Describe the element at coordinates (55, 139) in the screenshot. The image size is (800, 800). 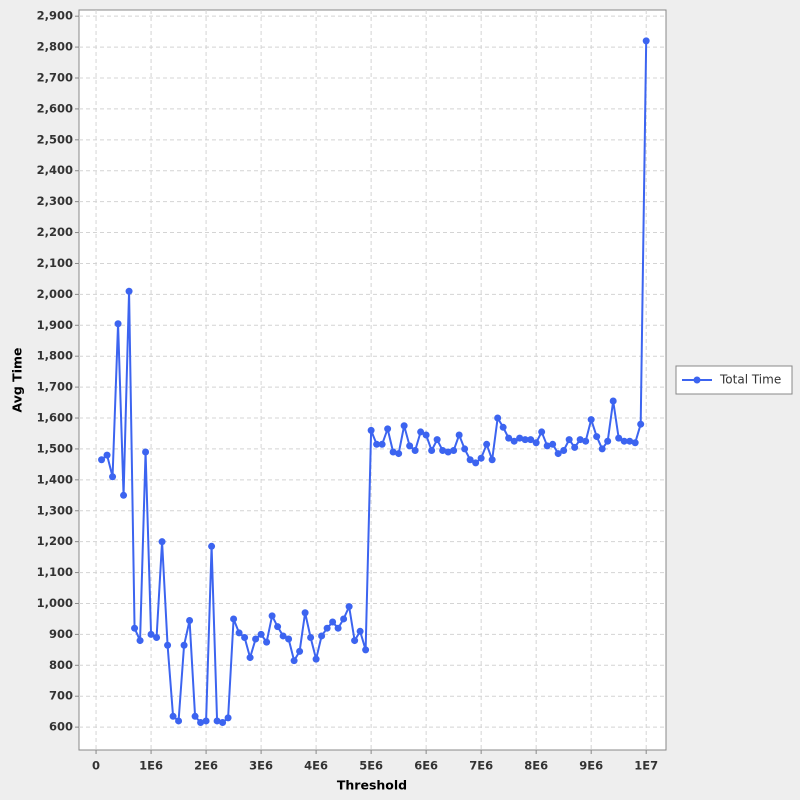
I see `y-tick-label: 2,500` at that location.